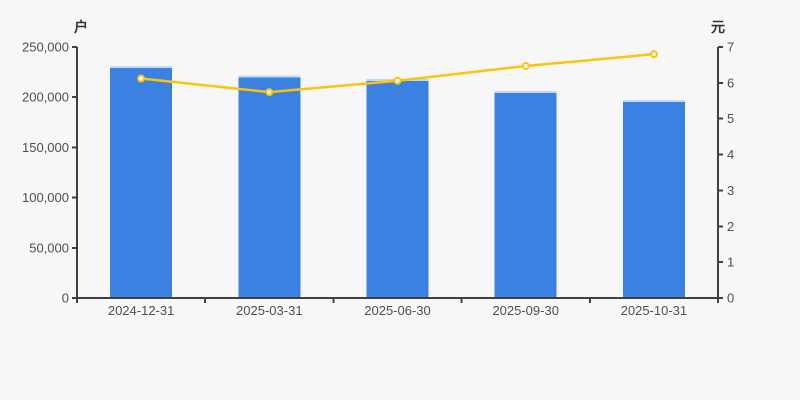 This screenshot has height=400, width=800. I want to click on left-axis-tick-label: 250,000, so click(45, 47).